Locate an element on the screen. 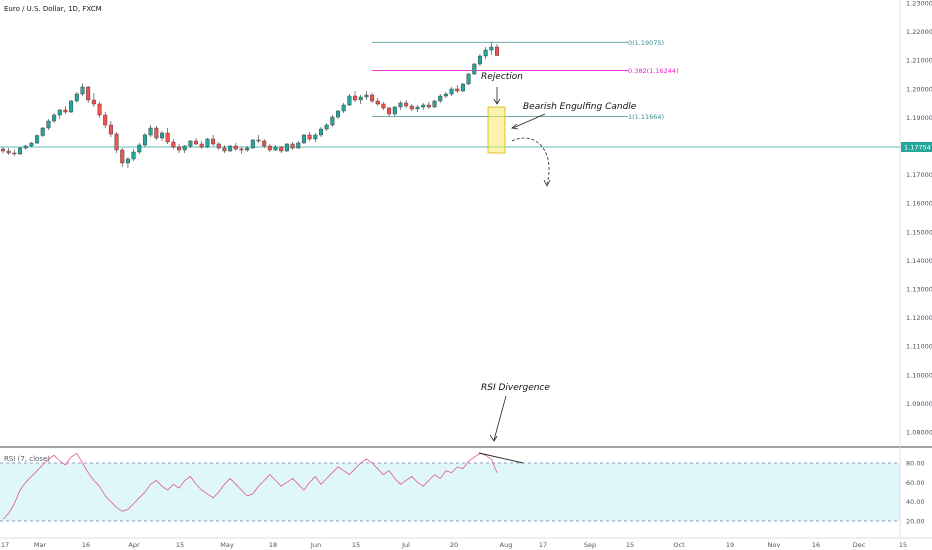 This screenshot has width=932, height=550. fib-level-label: 0.382(1.16244) is located at coordinates (653, 71).